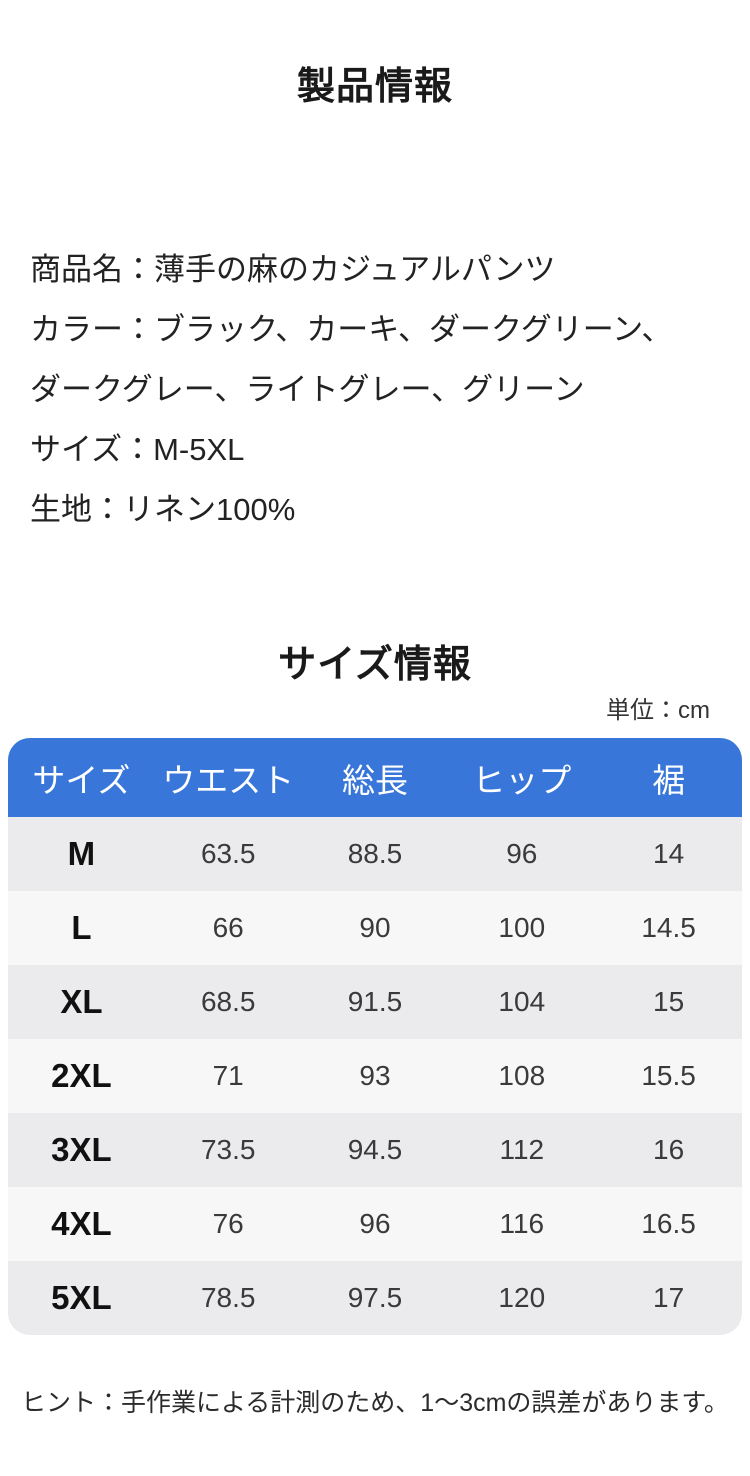 This screenshot has width=750, height=1476. I want to click on table-cell: 16, so click(669, 1149).